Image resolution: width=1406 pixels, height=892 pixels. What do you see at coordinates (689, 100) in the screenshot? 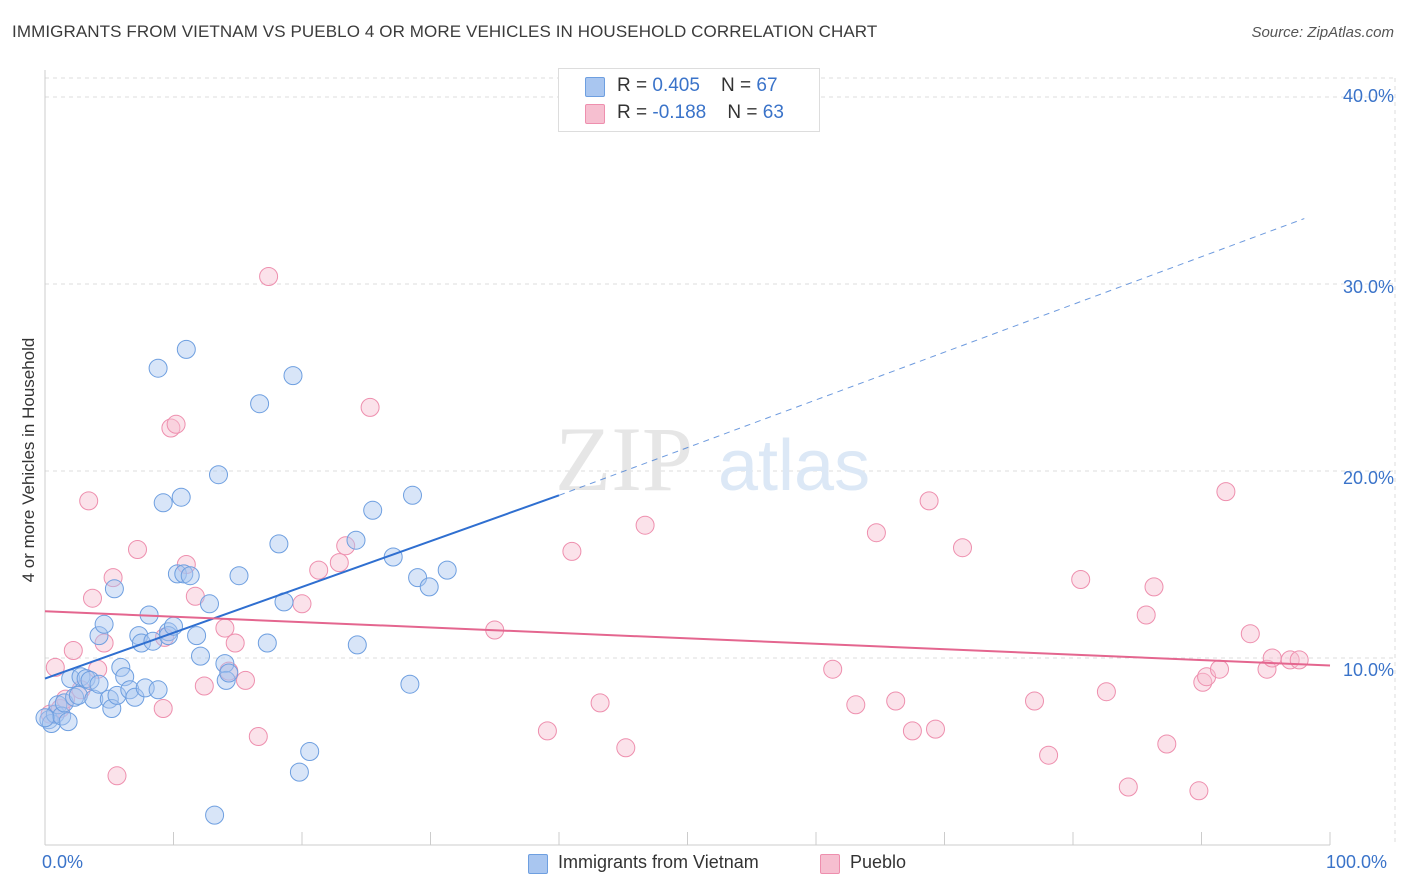
I see `correlation-legend: R = 0.405 N = 67 R = -0.188 N = 63` at bounding box center [689, 100].